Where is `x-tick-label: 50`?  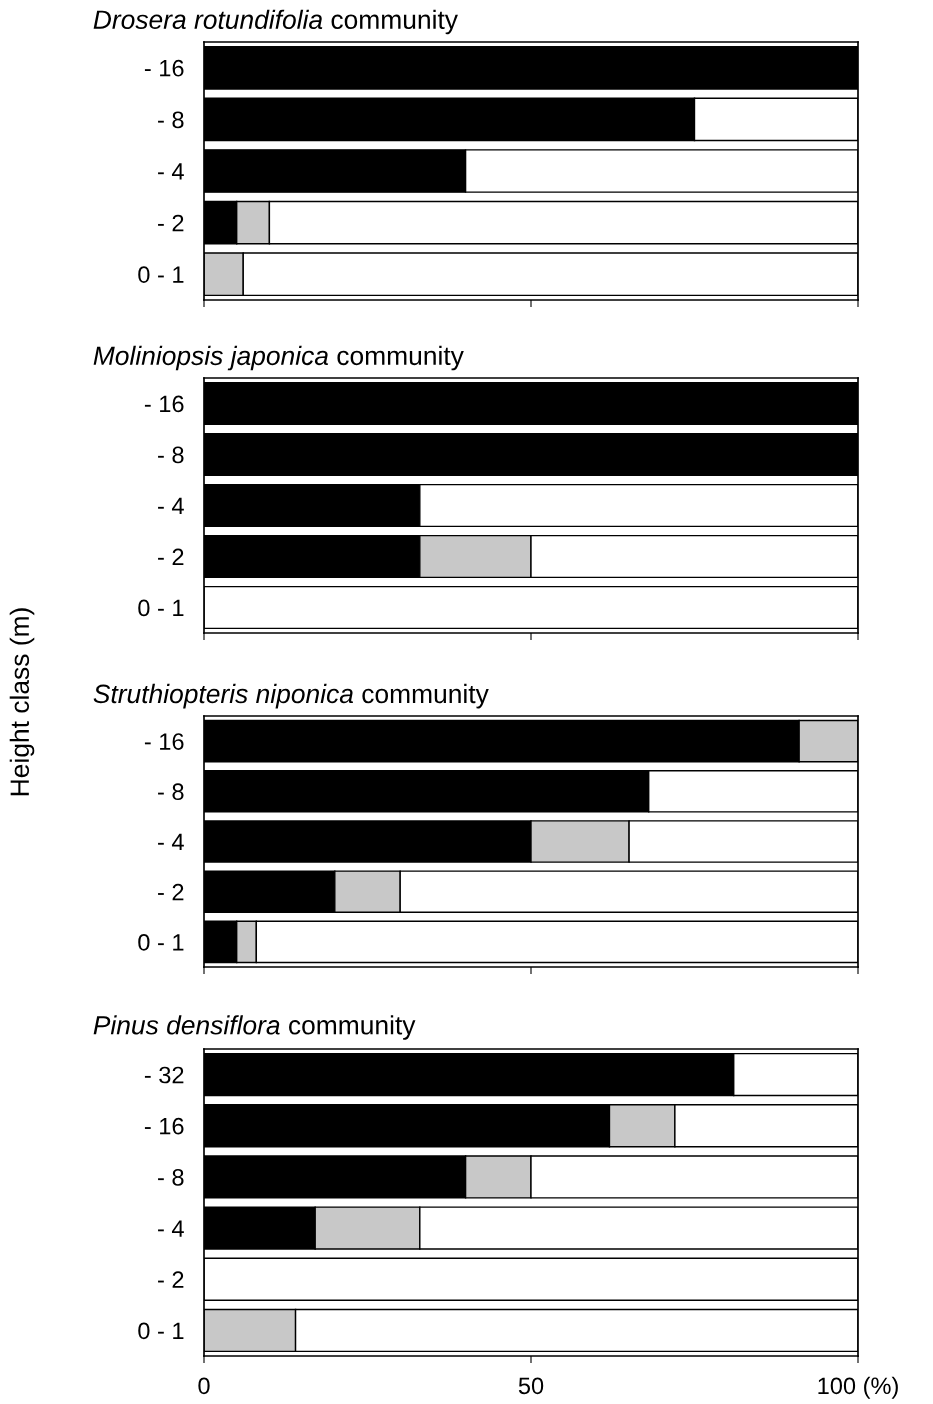
x-tick-label: 50 is located at coordinates (531, 1386).